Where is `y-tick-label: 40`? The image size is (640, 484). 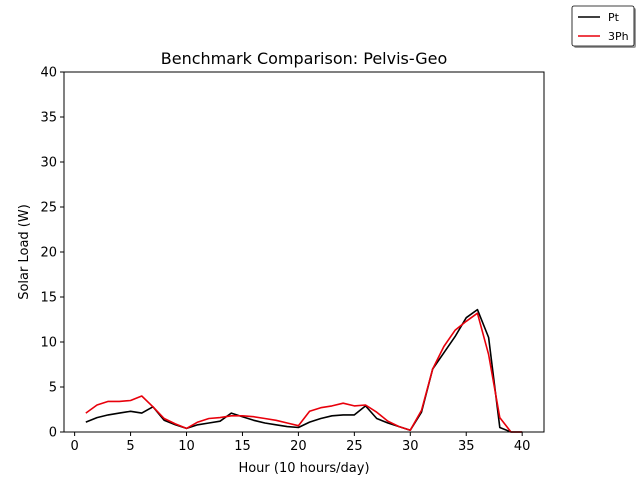 y-tick-label: 40 is located at coordinates (48, 73).